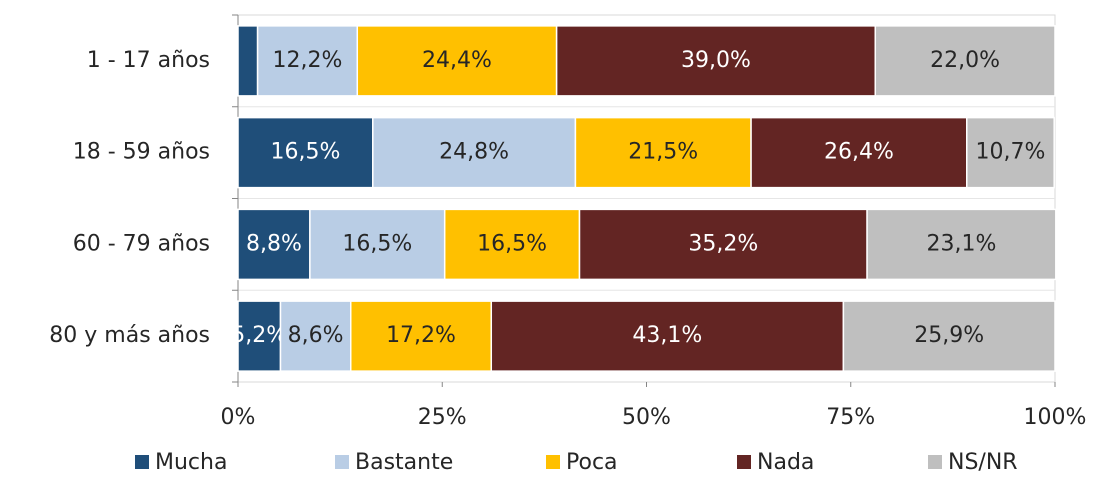  Describe the element at coordinates (850, 417) in the screenshot. I see `x-tick-label: 75%` at that location.